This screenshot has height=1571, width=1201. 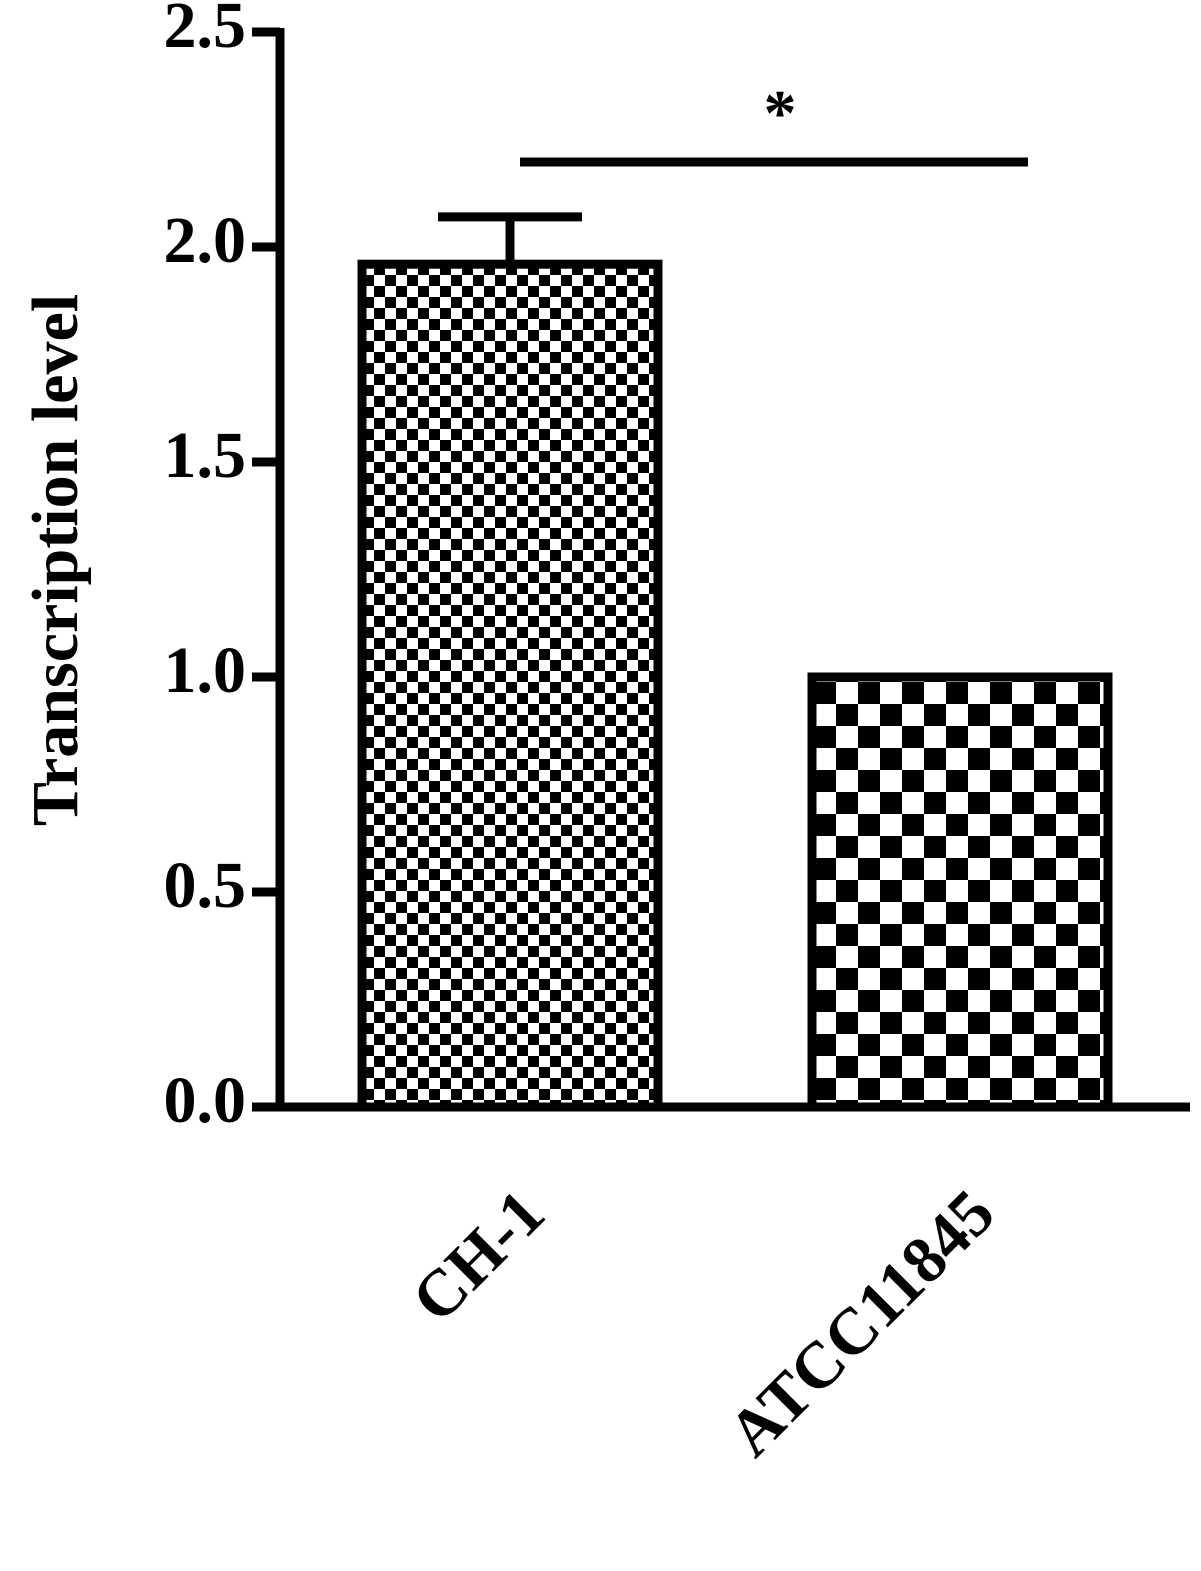 I want to click on y-tick-label: 1.5, so click(x=205, y=455).